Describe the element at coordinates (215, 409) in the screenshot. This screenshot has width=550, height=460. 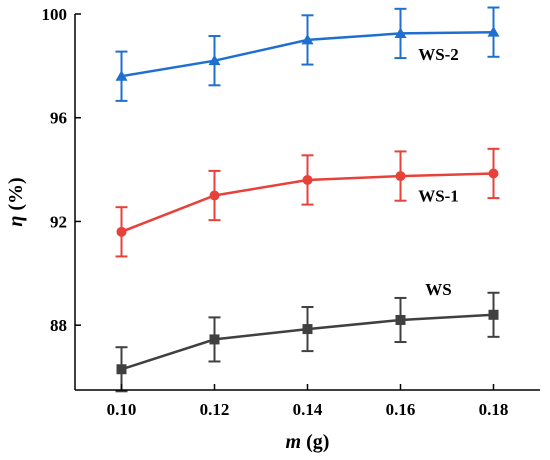
I see `x-tick-label: 0.12` at that location.